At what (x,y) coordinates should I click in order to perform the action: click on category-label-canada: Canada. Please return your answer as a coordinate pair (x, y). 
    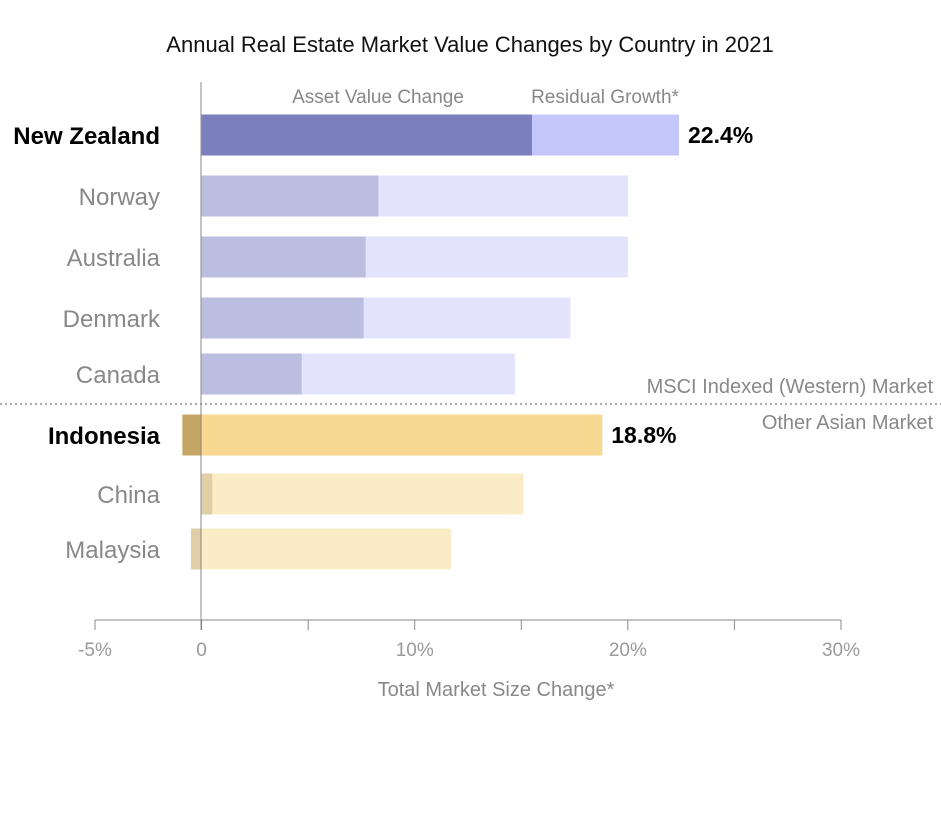
    Looking at the image, I should click on (118, 375).